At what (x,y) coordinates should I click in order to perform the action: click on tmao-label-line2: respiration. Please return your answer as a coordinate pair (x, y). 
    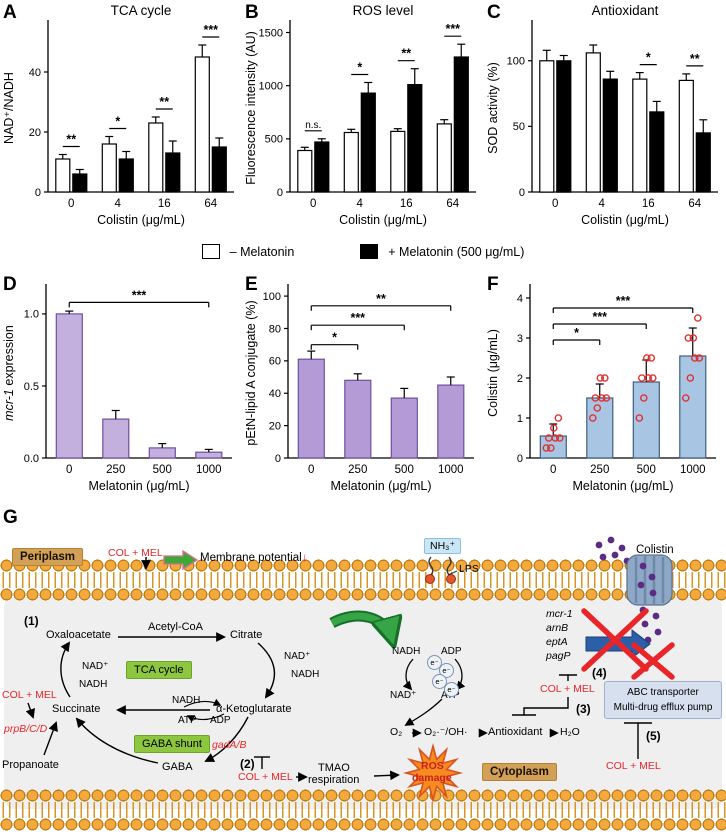
    Looking at the image, I should click on (334, 780).